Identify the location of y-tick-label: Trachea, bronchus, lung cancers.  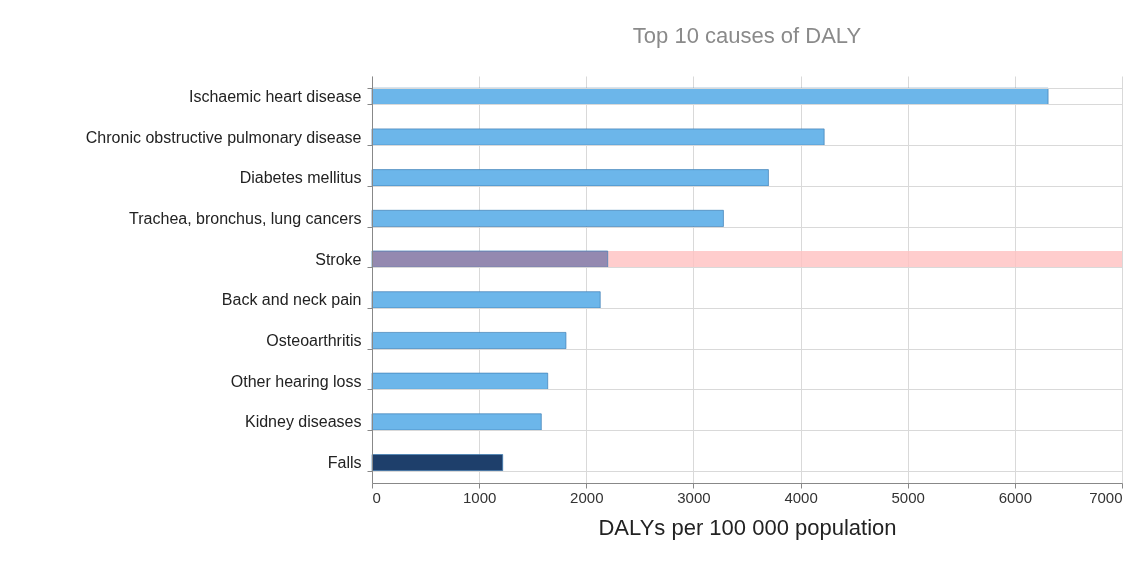
(245, 218).